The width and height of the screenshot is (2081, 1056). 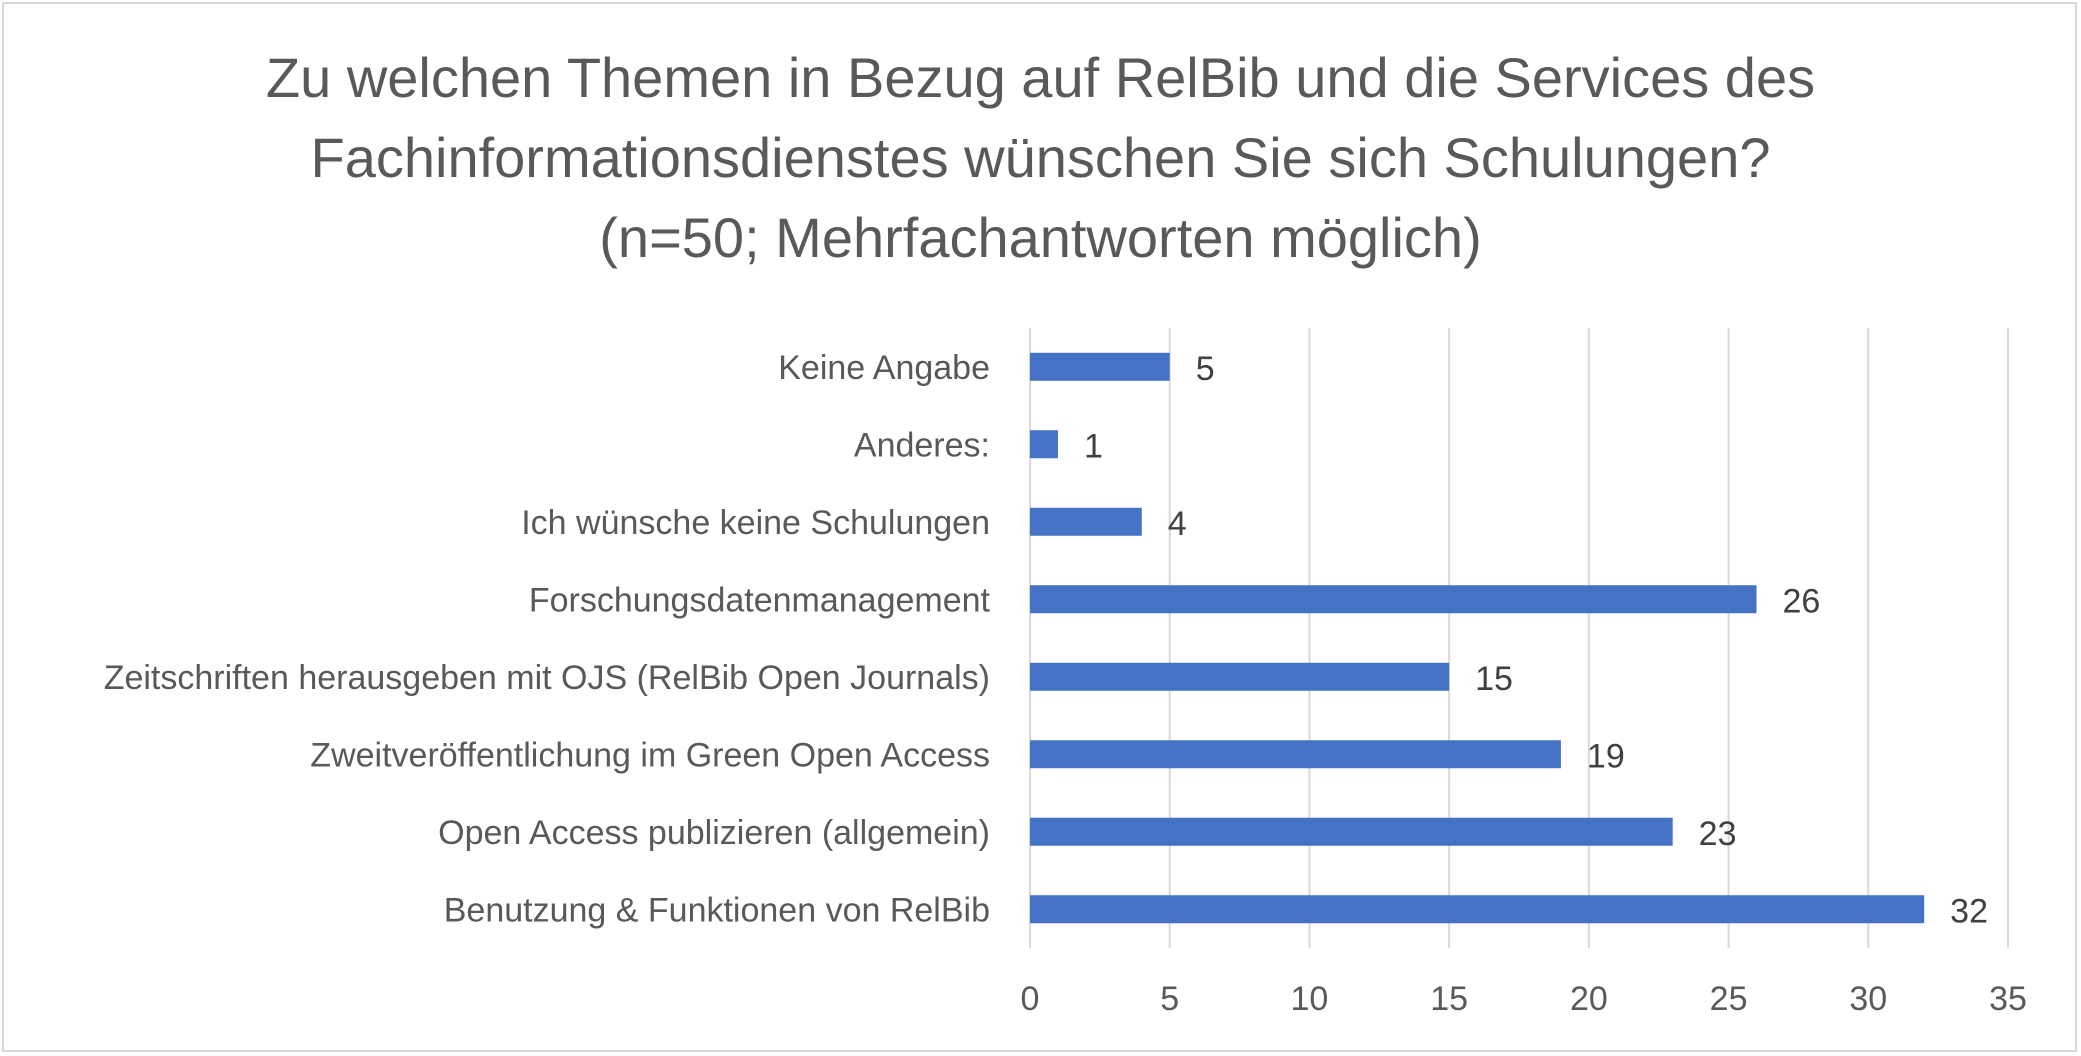 What do you see at coordinates (1729, 999) in the screenshot?
I see `x-tick-label: 25` at bounding box center [1729, 999].